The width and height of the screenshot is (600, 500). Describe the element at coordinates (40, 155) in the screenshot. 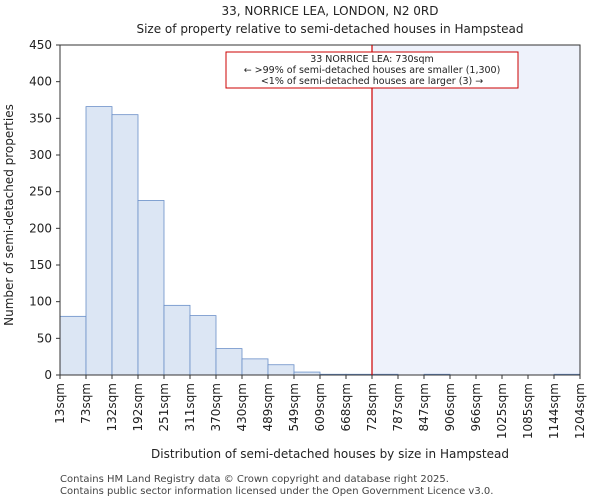

I see `y-tick-label-6: 300` at that location.